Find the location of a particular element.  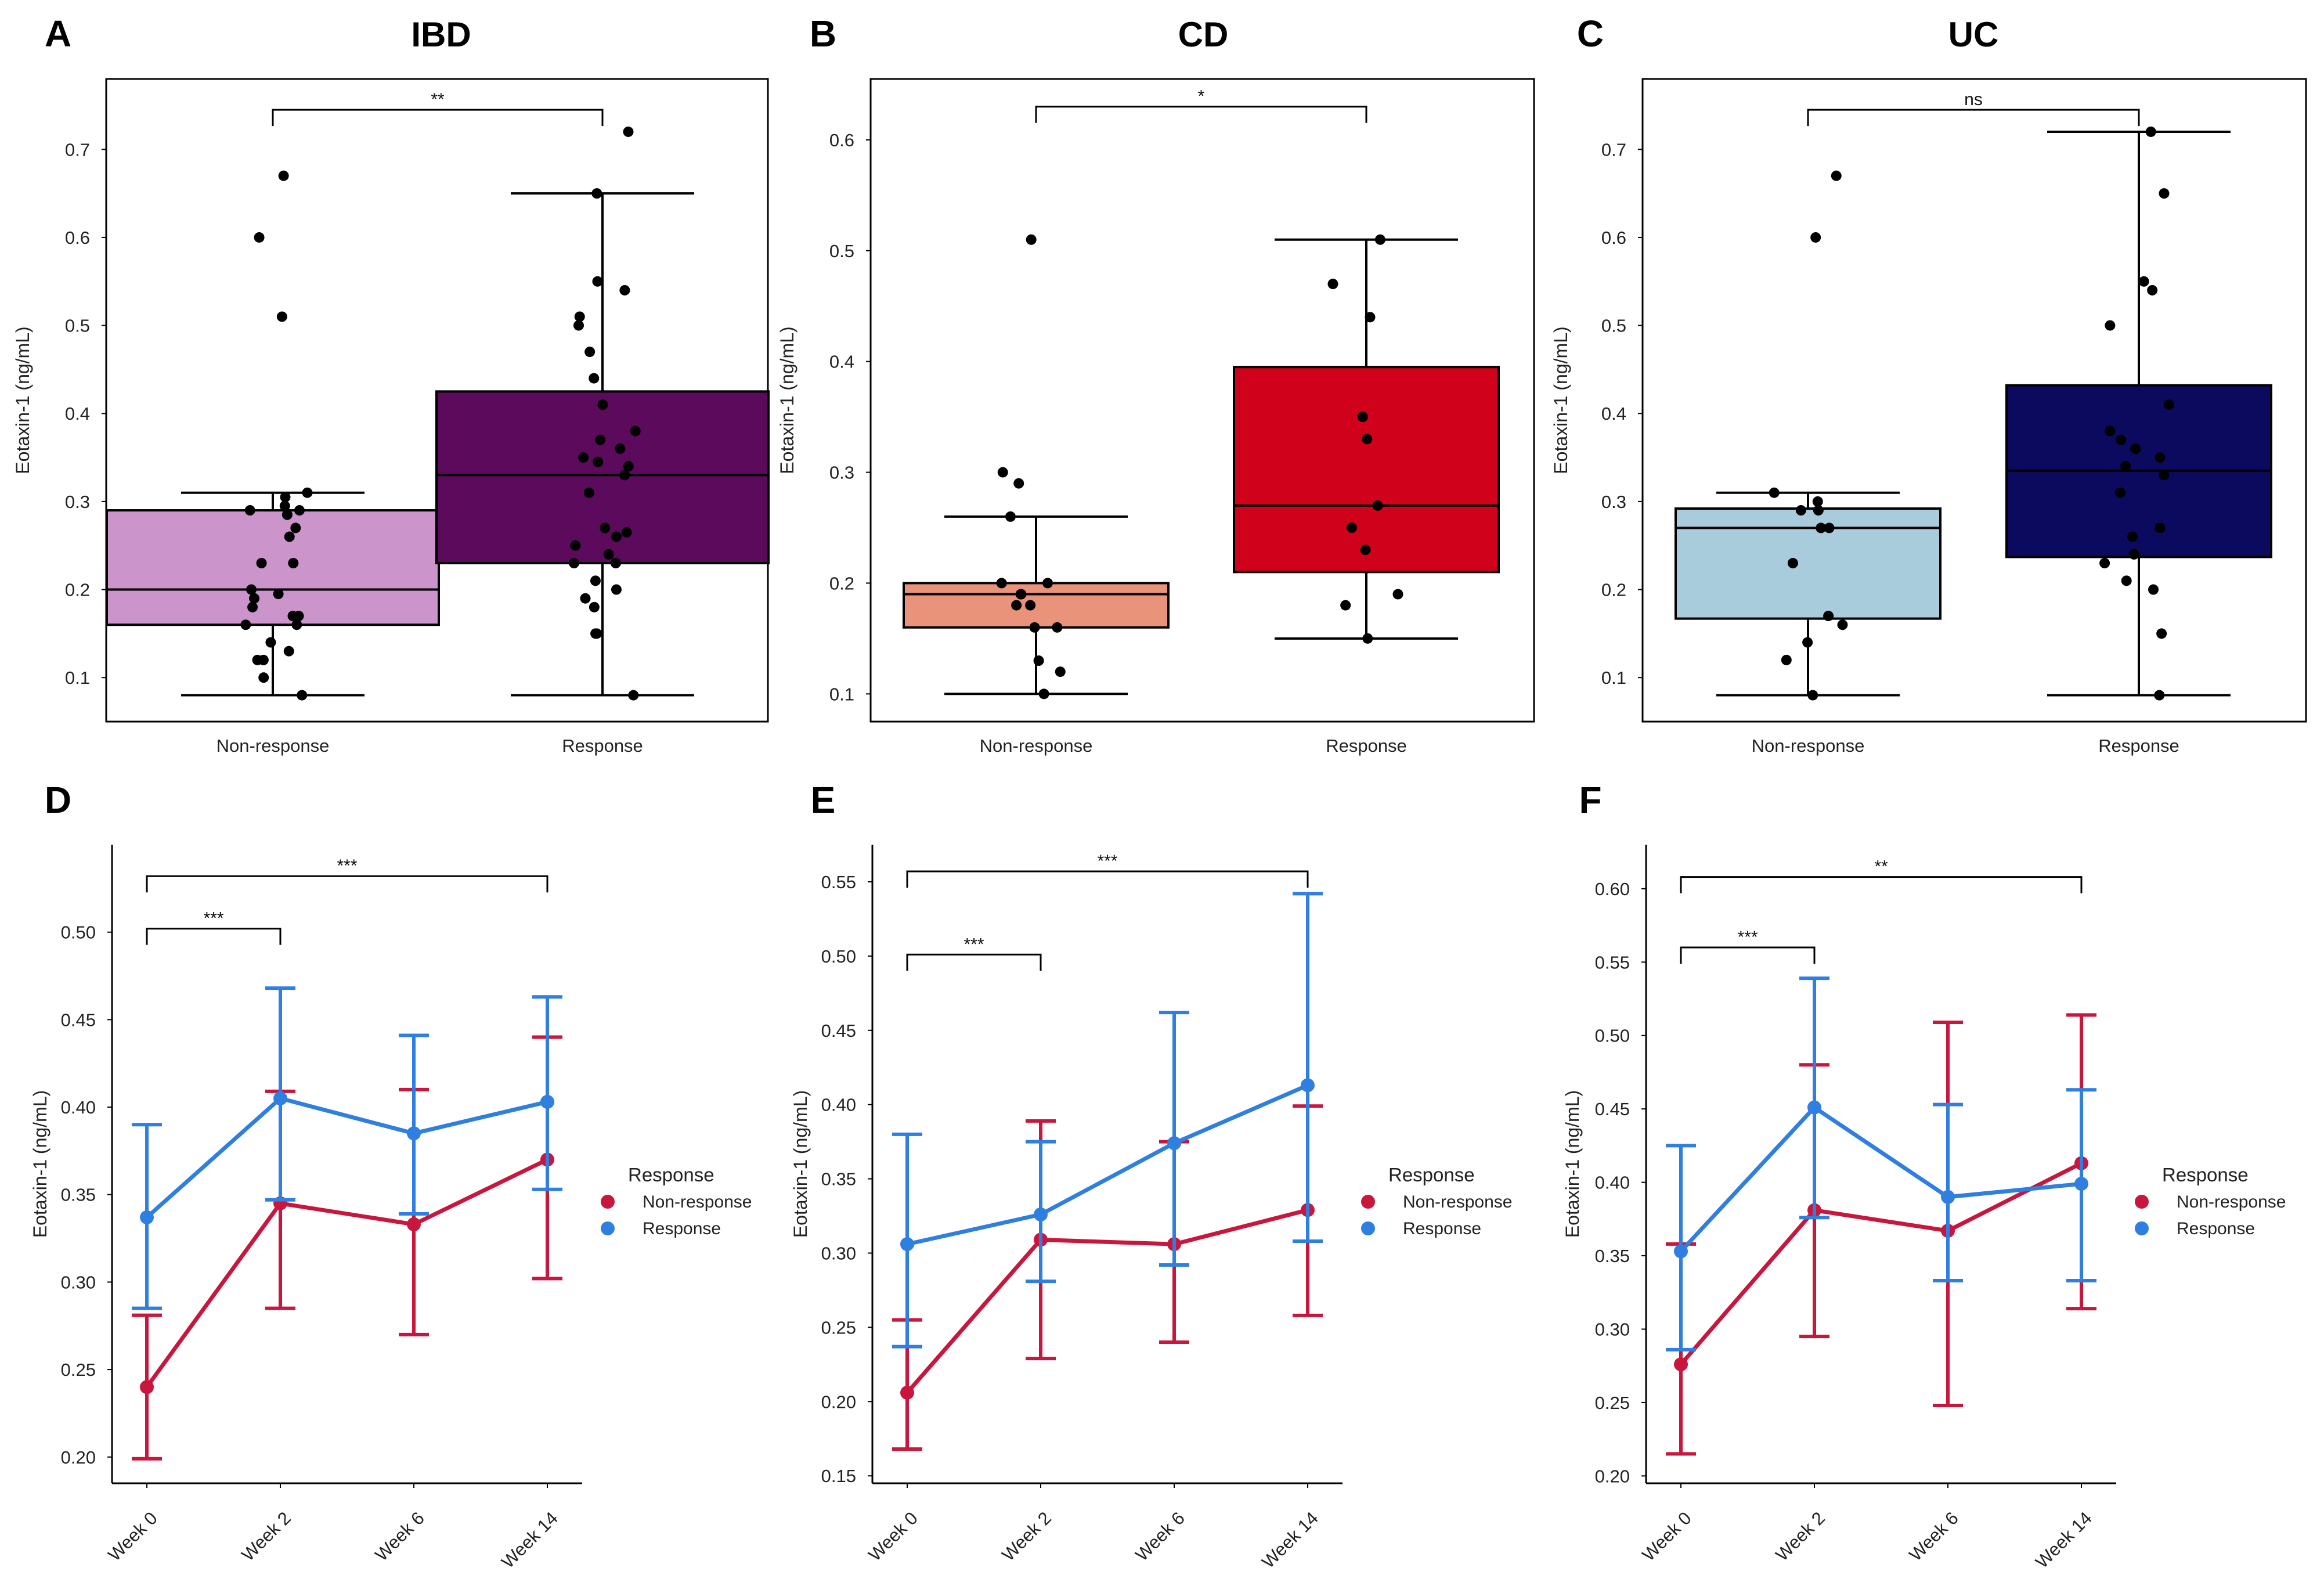

series-line-non-response is located at coordinates (346, 1273).